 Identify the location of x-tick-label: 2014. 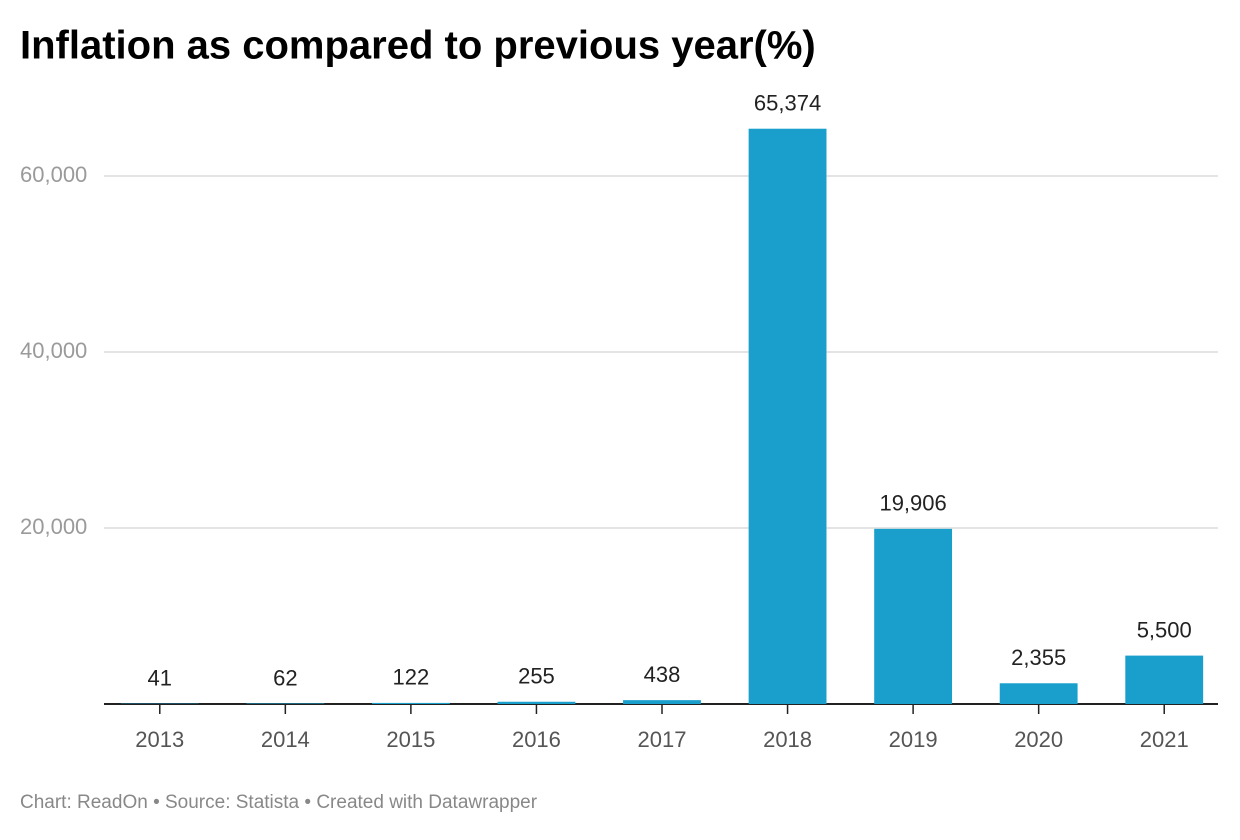
(285, 739).